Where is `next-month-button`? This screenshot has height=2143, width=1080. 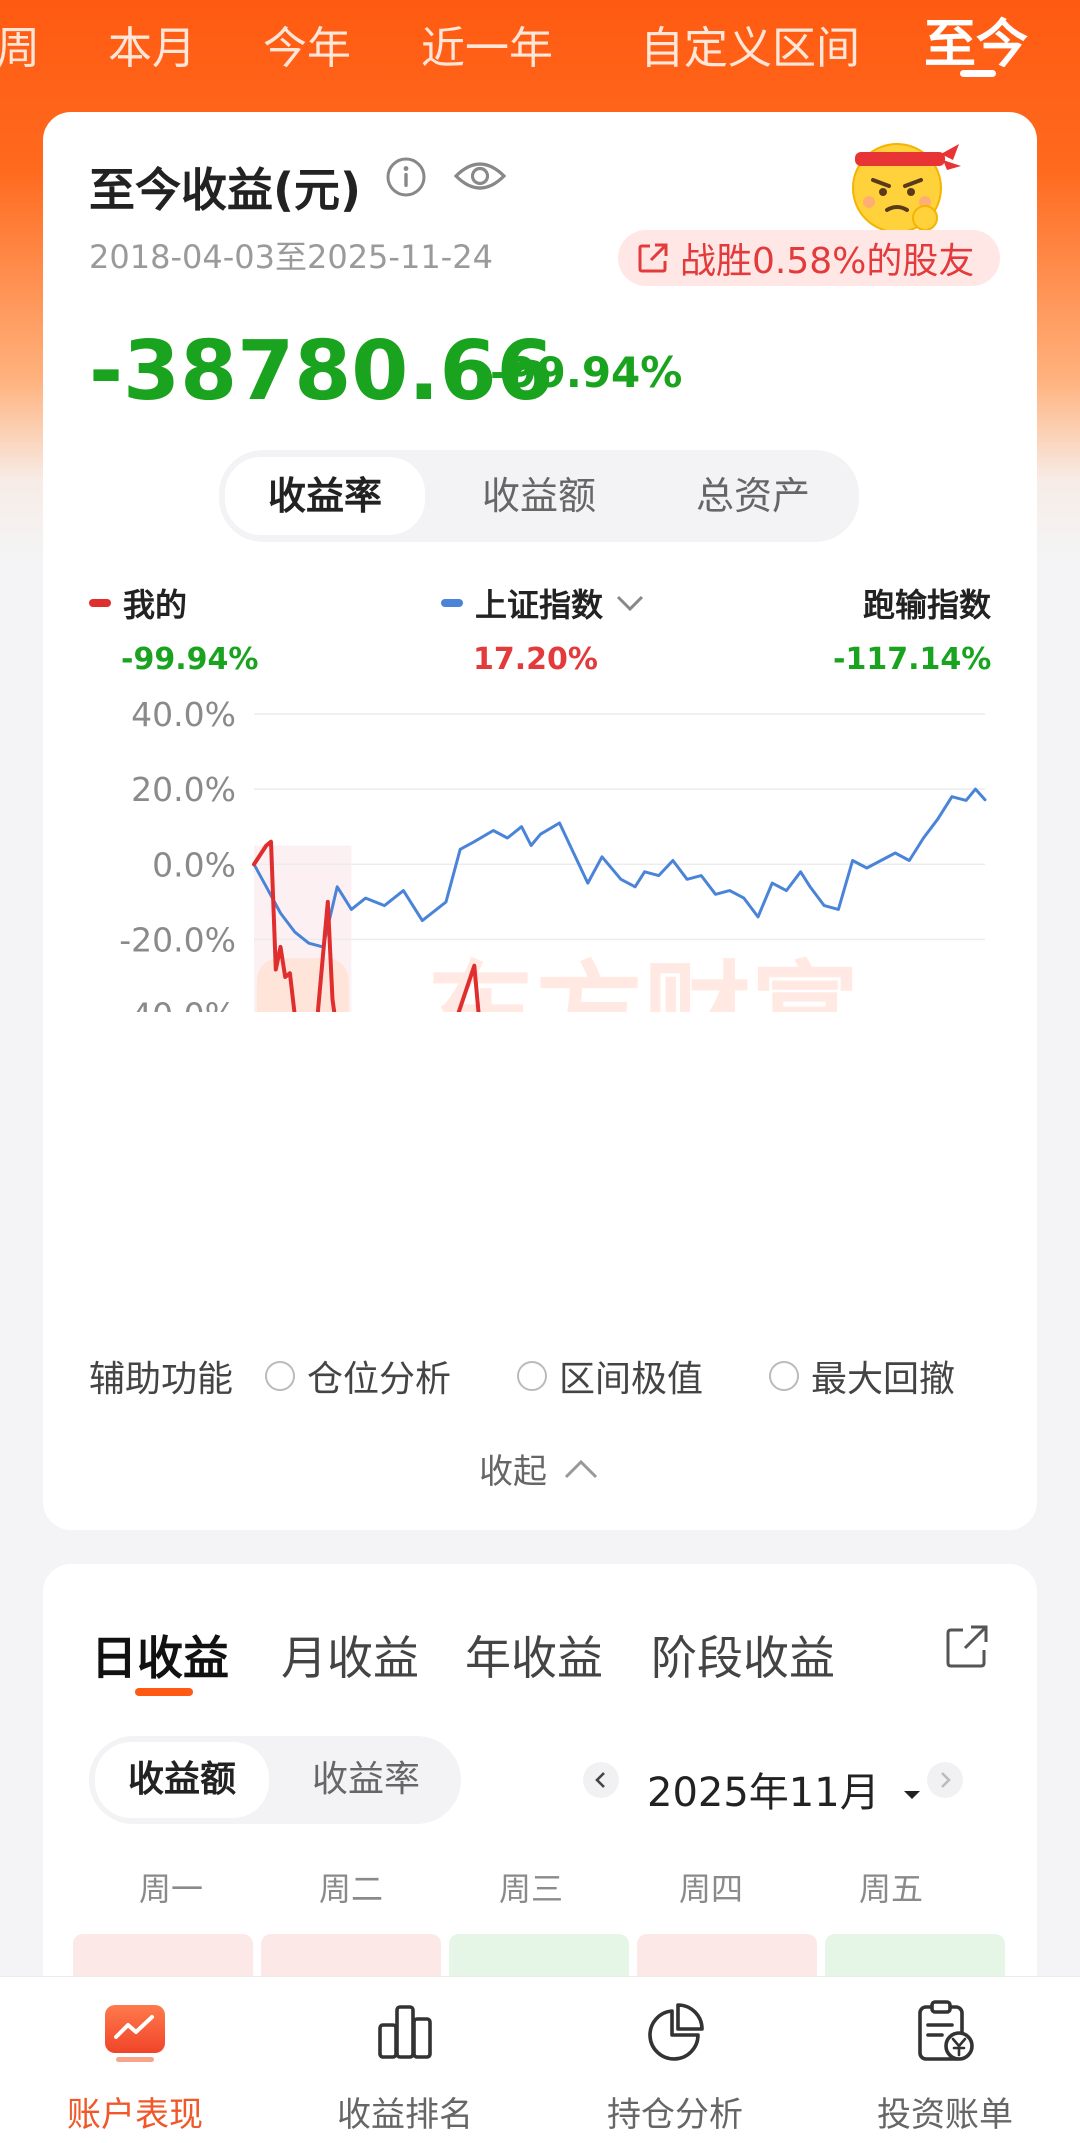 next-month-button is located at coordinates (945, 1780).